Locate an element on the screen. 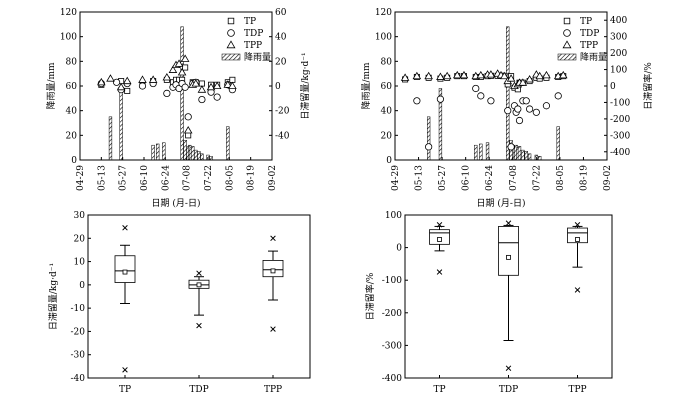 The height and width of the screenshot is (404, 700). y-left-tick-label: 0 is located at coordinates (389, 161).